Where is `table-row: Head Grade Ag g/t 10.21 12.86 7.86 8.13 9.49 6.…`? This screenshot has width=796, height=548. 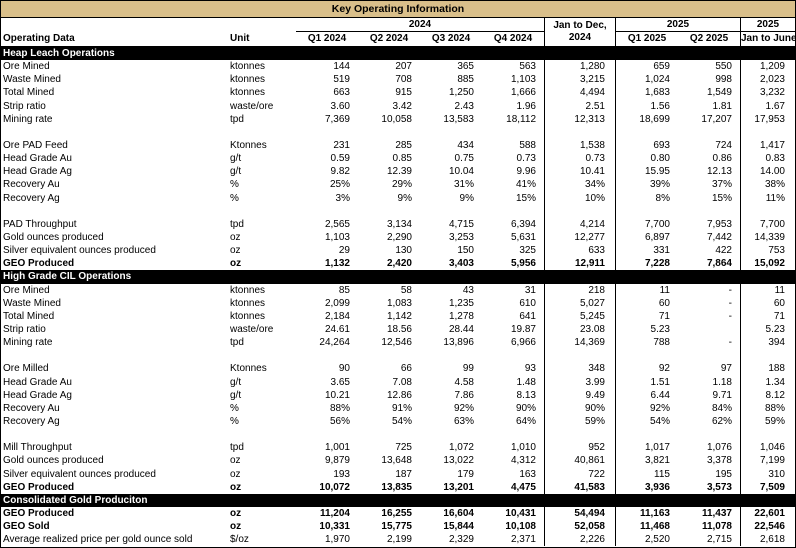
table-row: Head Grade Ag g/t 10.21 12.86 7.86 8.13 9.49 6.… is located at coordinates (398, 395).